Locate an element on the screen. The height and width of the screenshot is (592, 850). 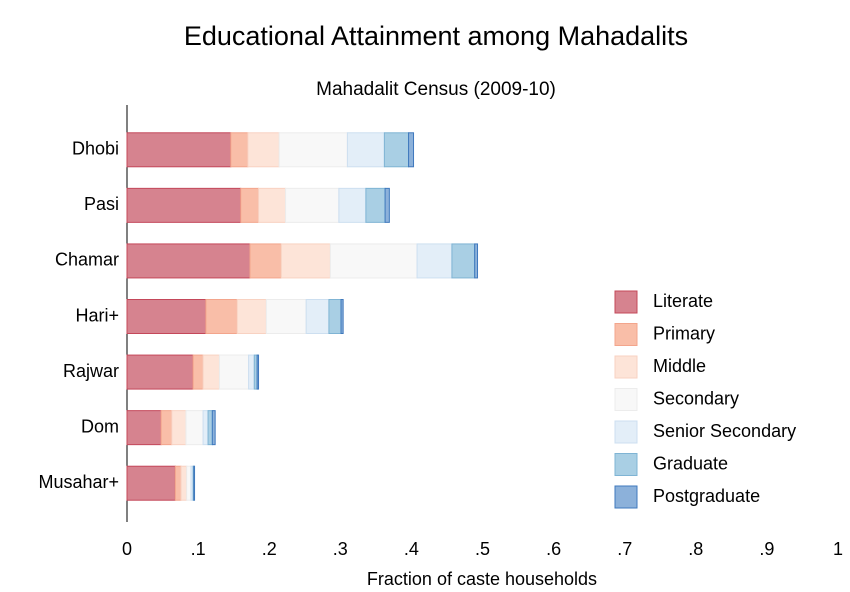
x-tick-label: .9 is located at coordinates (766, 549).